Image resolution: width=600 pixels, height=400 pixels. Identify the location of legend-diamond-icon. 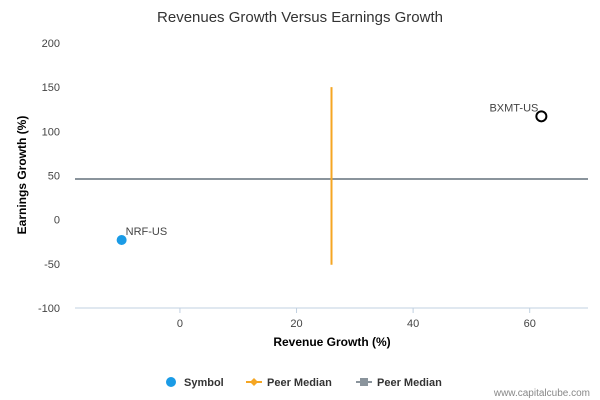
(254, 382).